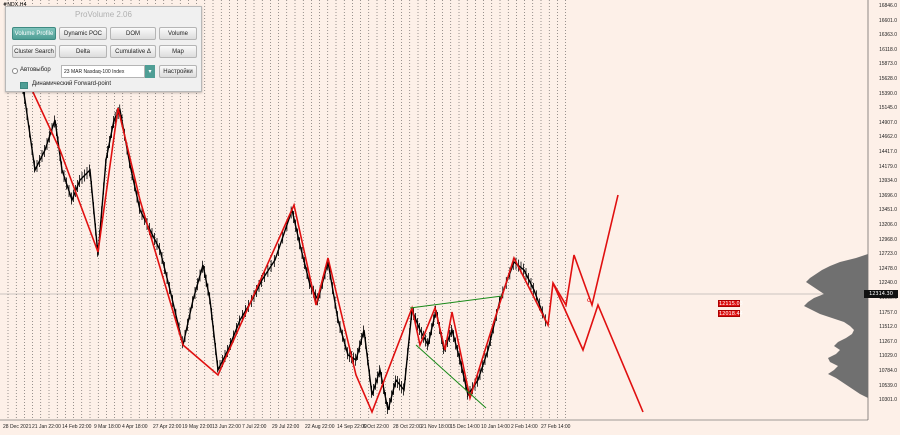  What do you see at coordinates (887, 152) in the screenshot?
I see `price-axis-label: 14417.0` at bounding box center [887, 152].